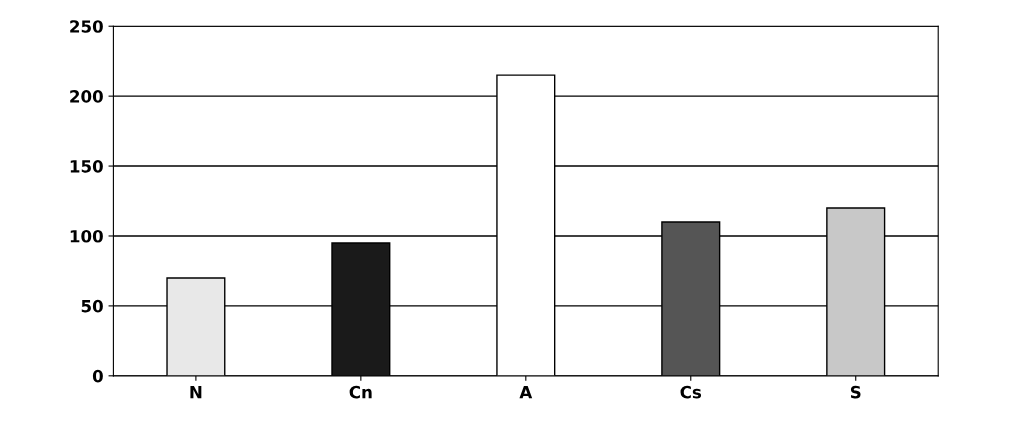 The height and width of the screenshot is (437, 1031). Describe the element at coordinates (86, 96) in the screenshot. I see `y-tick-label: 200` at that location.